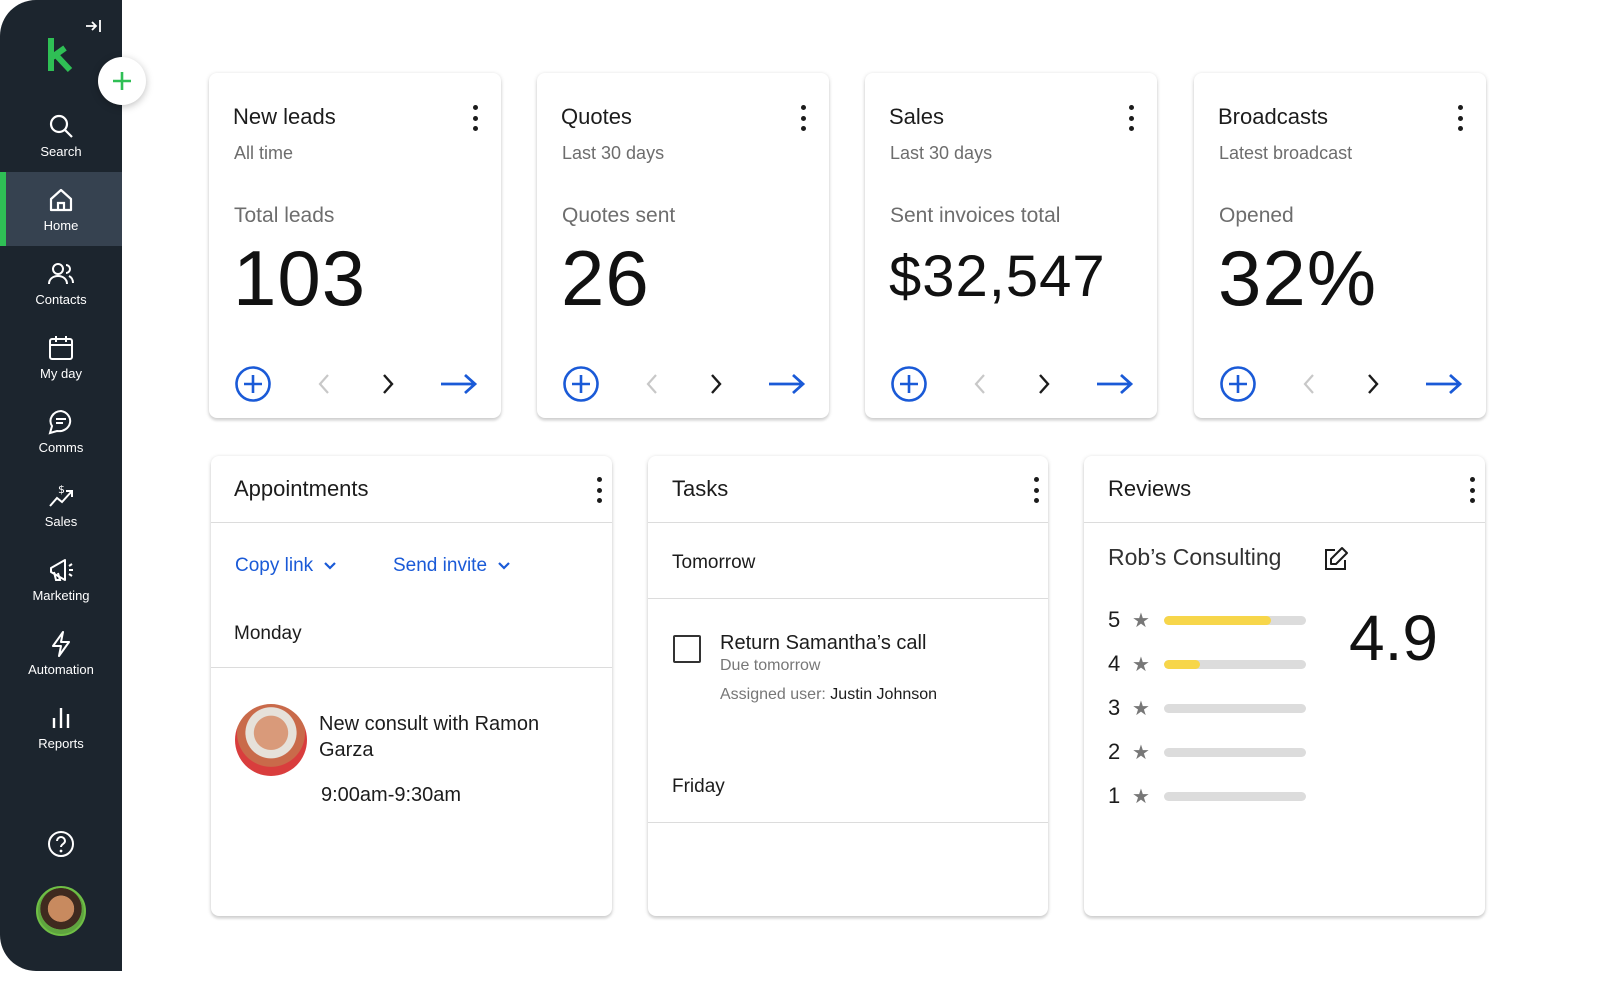  I want to click on rating-row: 1 ★, so click(1207, 795).